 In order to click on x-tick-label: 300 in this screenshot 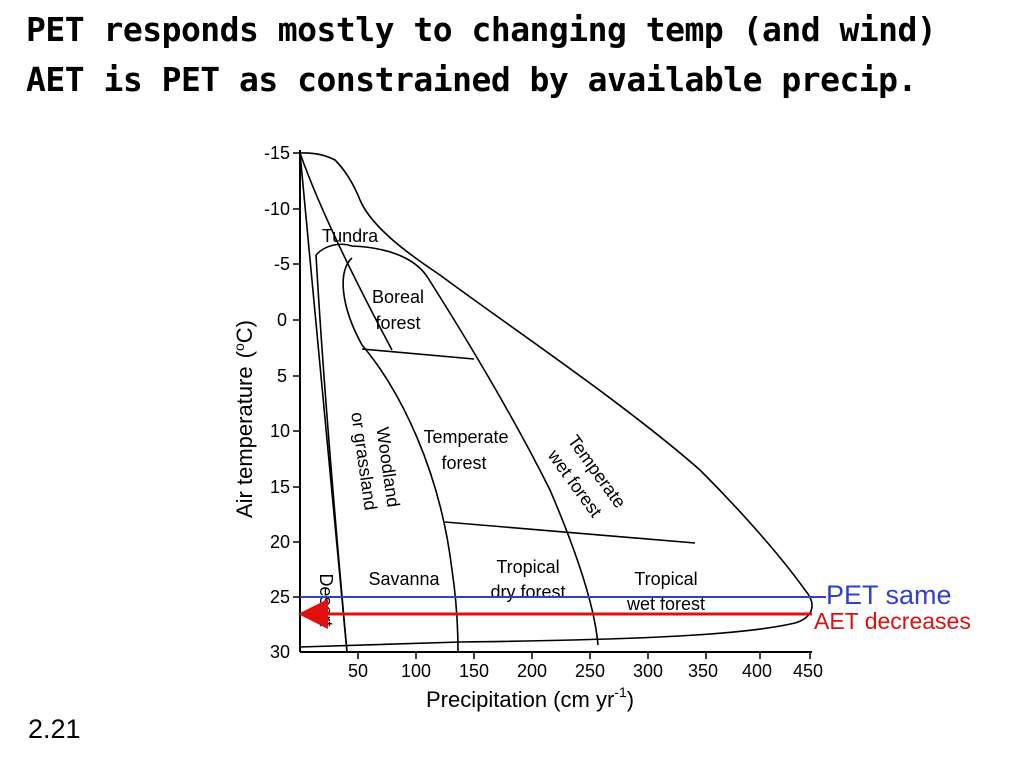, I will do `click(648, 671)`.